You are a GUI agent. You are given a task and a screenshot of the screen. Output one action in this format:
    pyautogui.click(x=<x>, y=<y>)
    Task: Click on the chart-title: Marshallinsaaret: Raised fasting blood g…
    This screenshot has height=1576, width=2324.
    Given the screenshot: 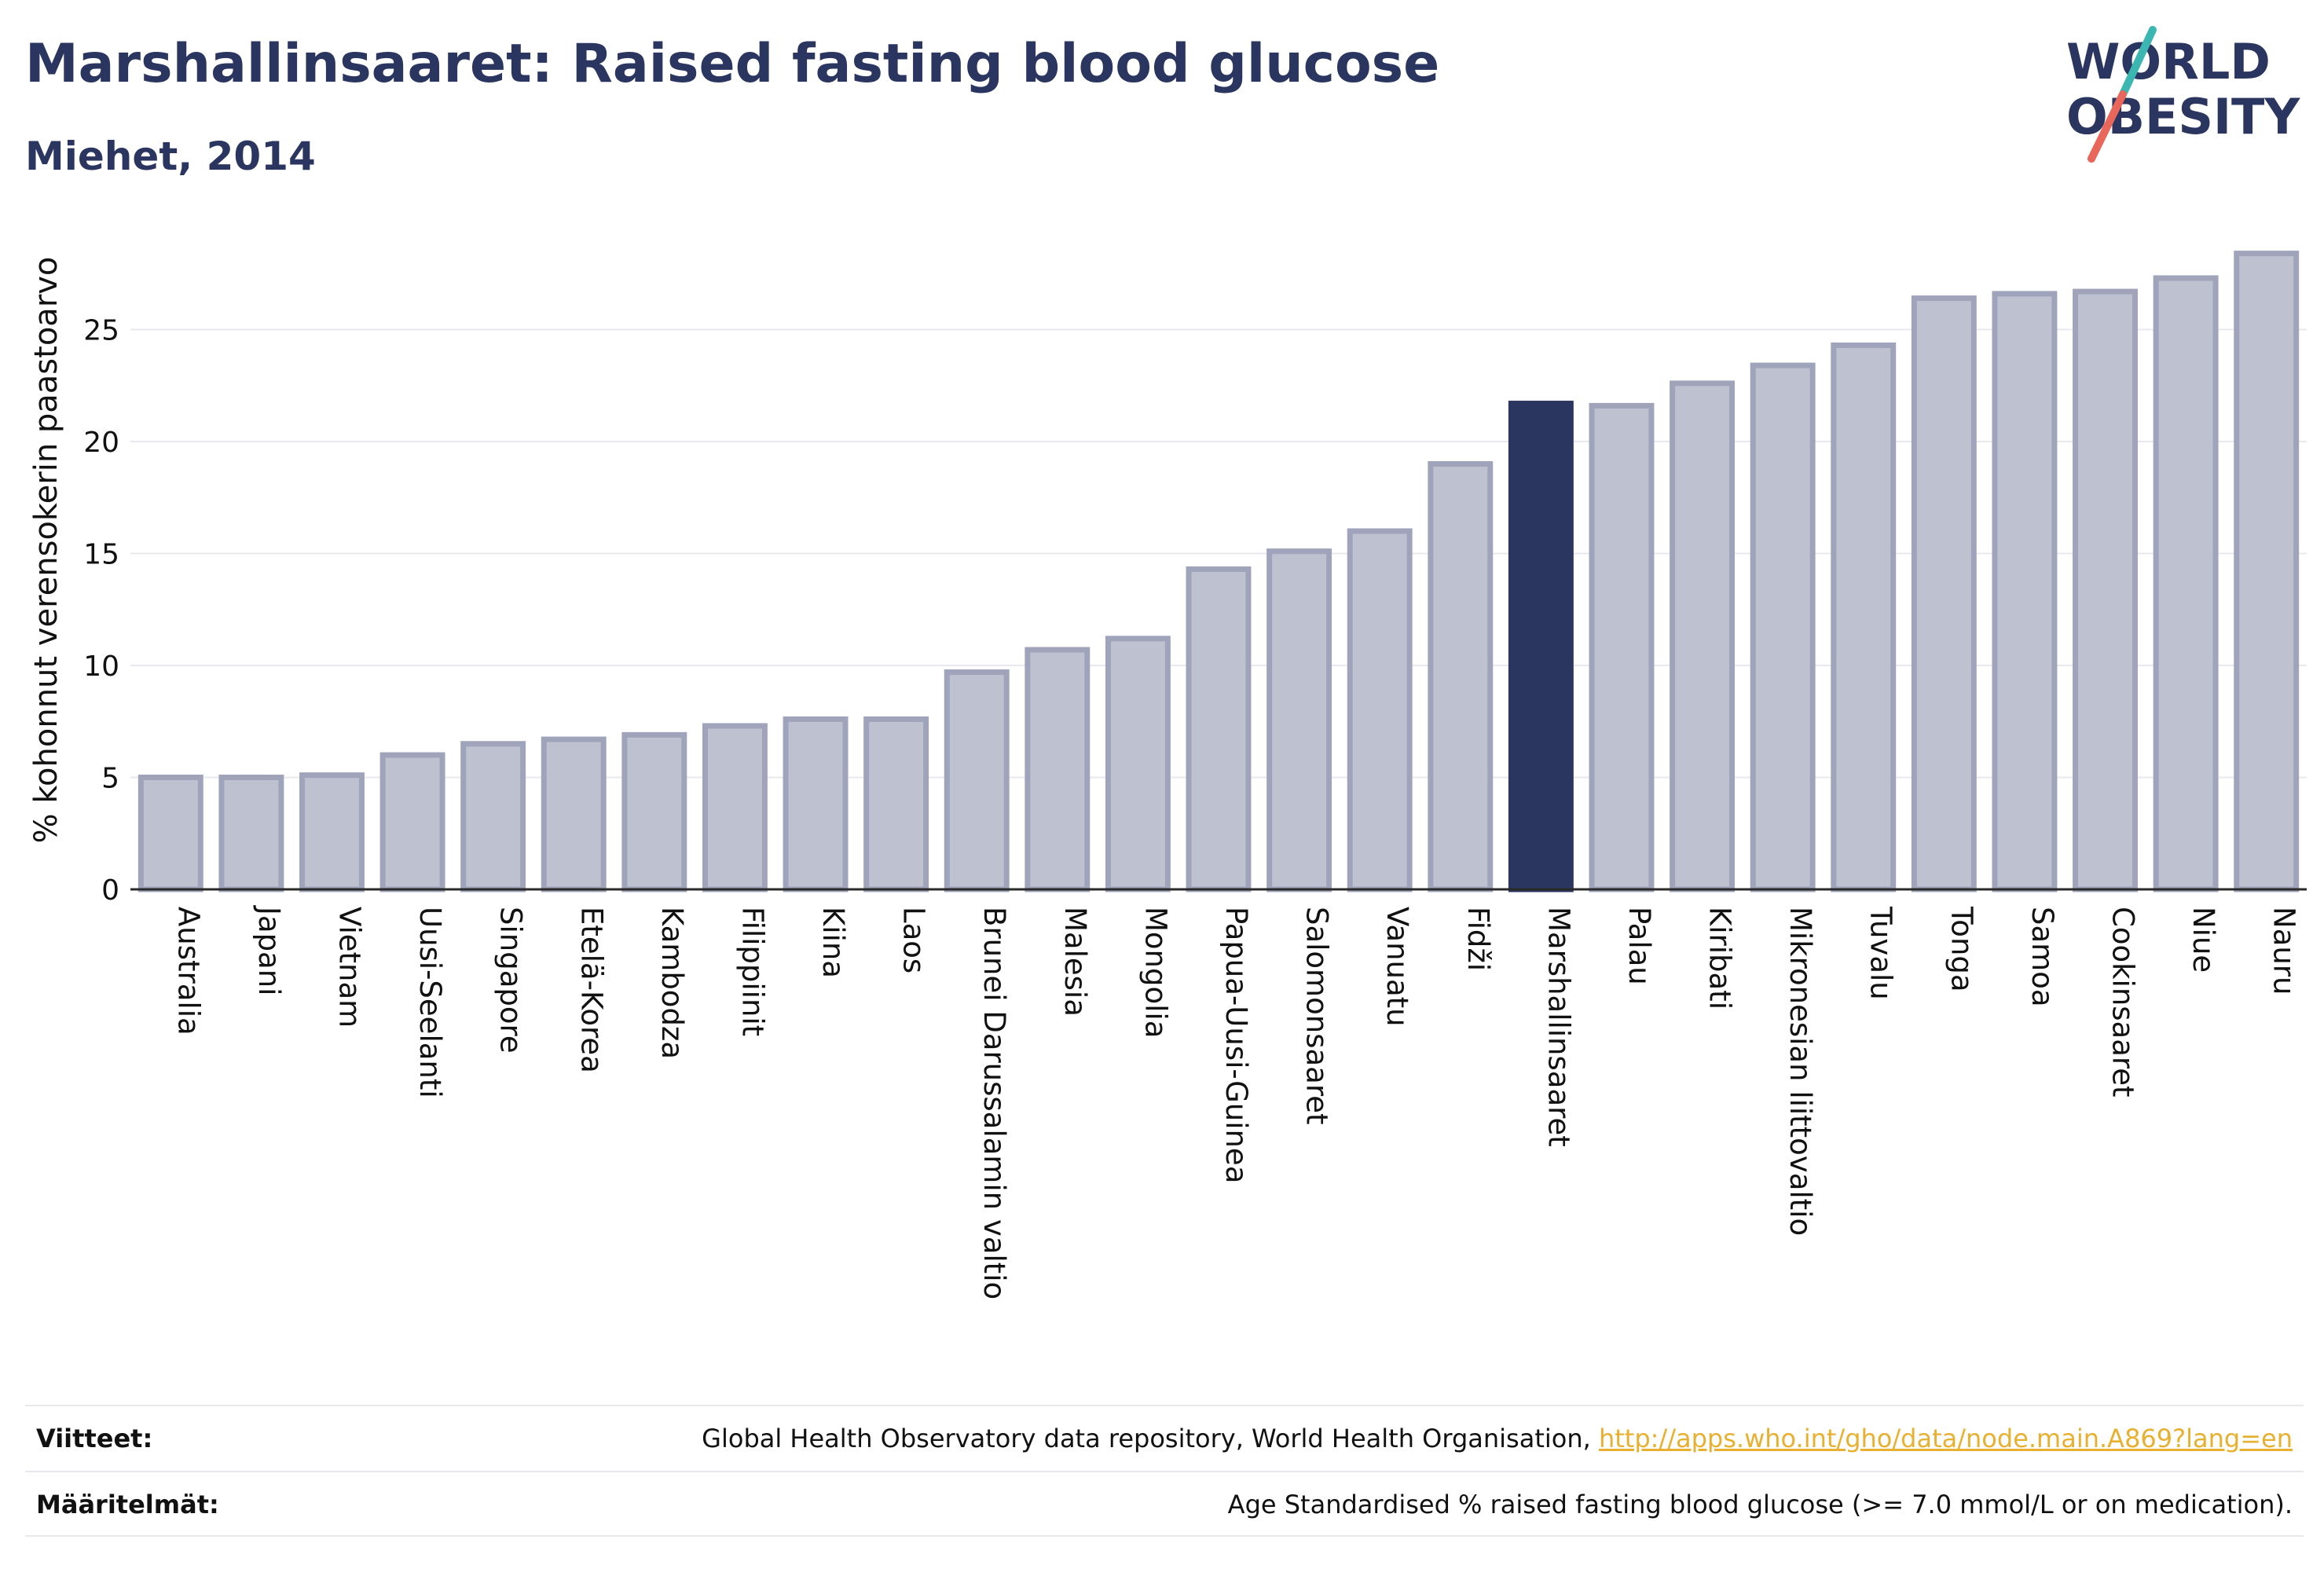 What is the action you would take?
    pyautogui.click(x=732, y=64)
    